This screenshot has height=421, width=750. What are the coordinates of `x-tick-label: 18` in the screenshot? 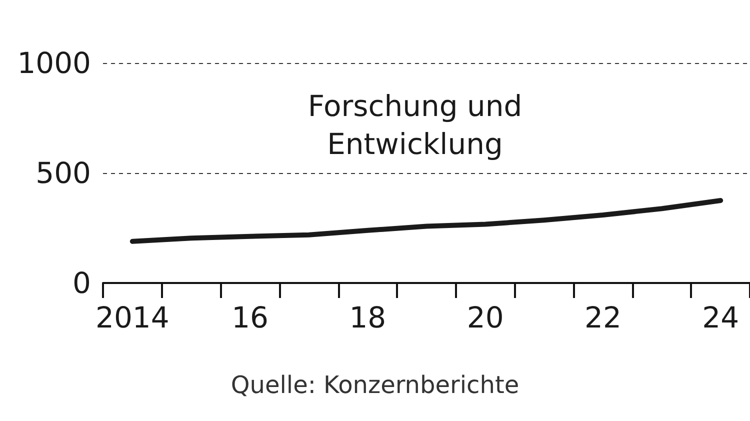 It's located at (367, 317).